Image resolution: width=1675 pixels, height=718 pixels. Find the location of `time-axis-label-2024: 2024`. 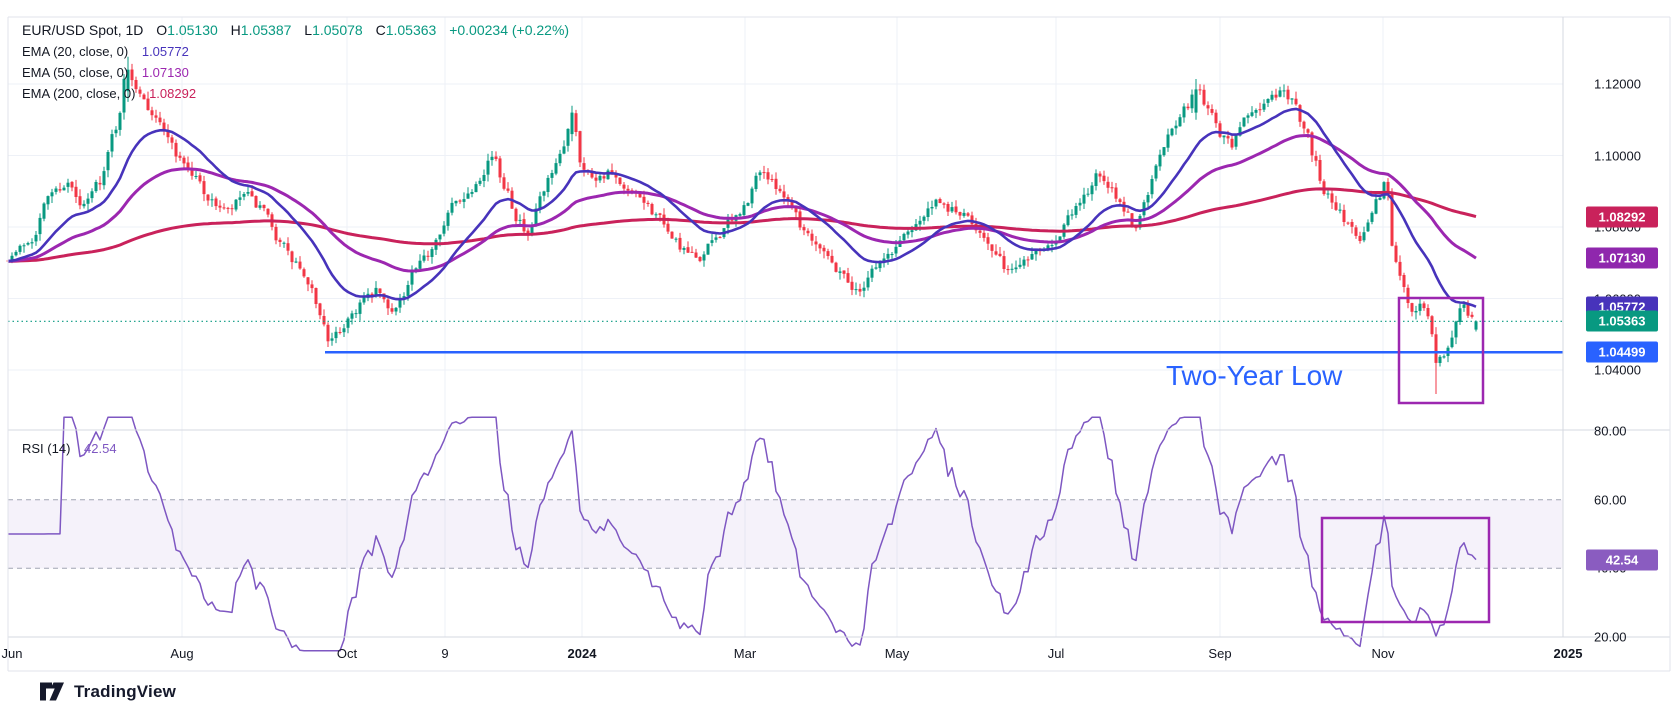

time-axis-label-2024: 2024 is located at coordinates (582, 653).